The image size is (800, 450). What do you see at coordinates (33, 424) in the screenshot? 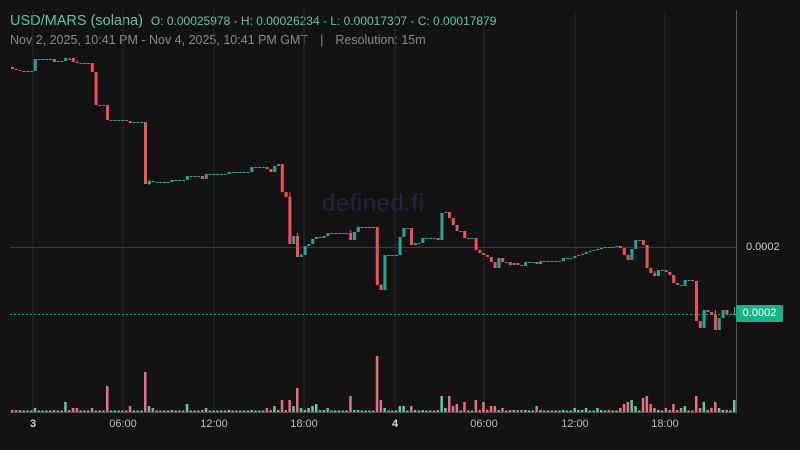
I see `time-axis-label: 3` at bounding box center [33, 424].